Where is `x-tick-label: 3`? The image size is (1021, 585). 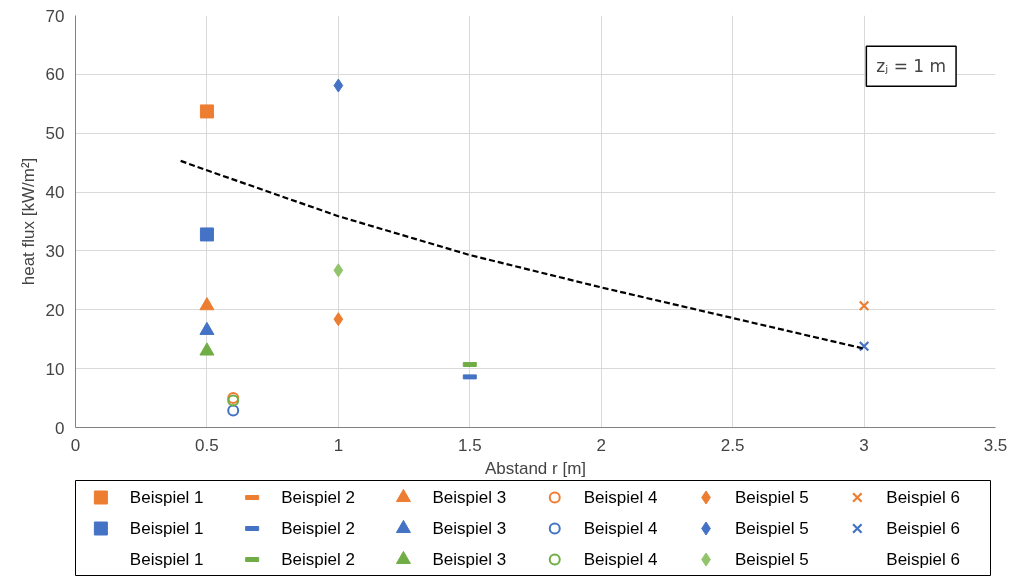
x-tick-label: 3 is located at coordinates (864, 445).